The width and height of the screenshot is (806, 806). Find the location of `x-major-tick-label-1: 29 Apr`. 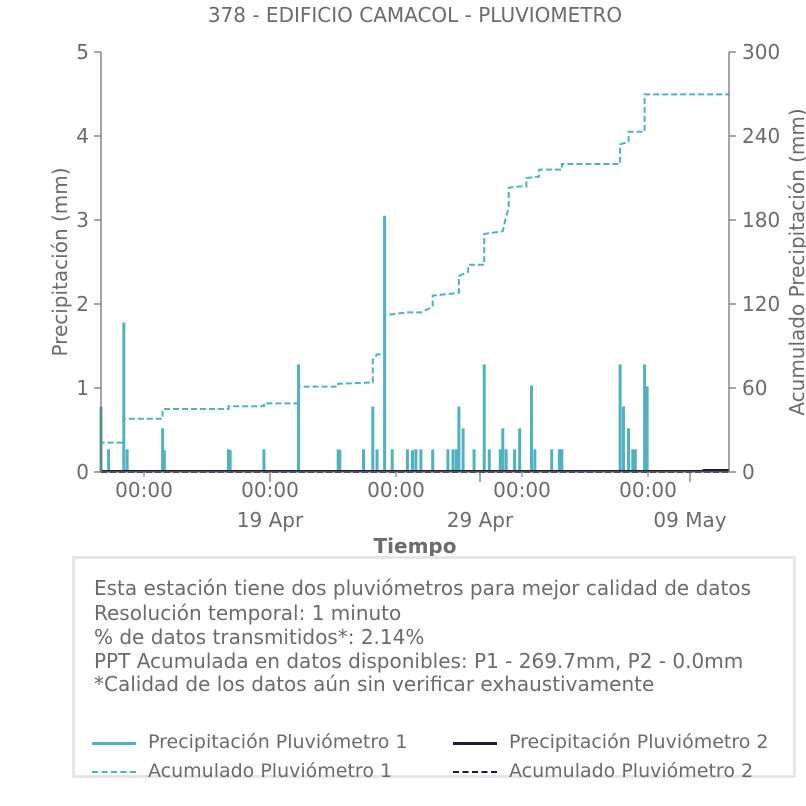

x-major-tick-label-1: 29 Apr is located at coordinates (480, 520).